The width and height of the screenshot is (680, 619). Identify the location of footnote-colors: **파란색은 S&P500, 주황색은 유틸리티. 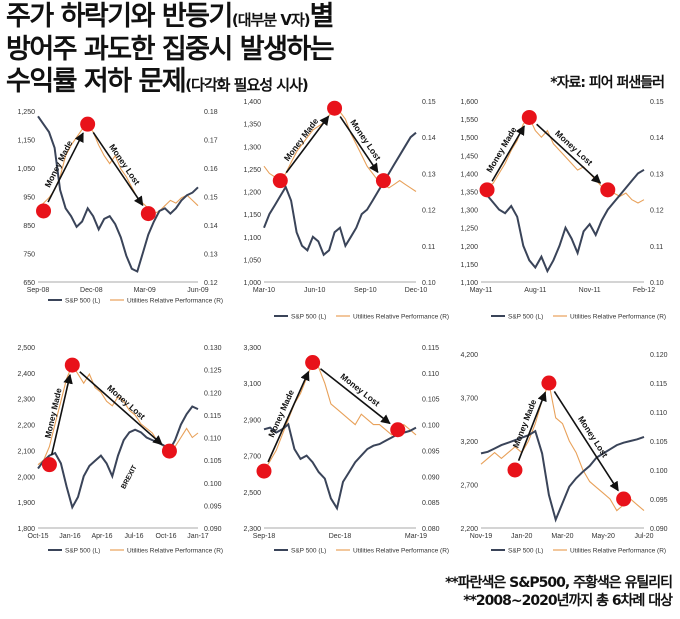
(559, 583).